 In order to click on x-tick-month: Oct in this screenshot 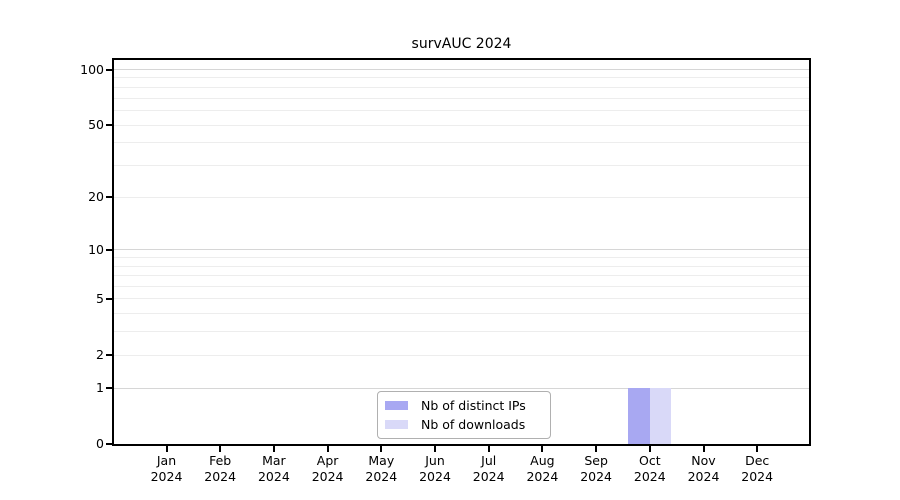, I will do `click(649, 460)`.